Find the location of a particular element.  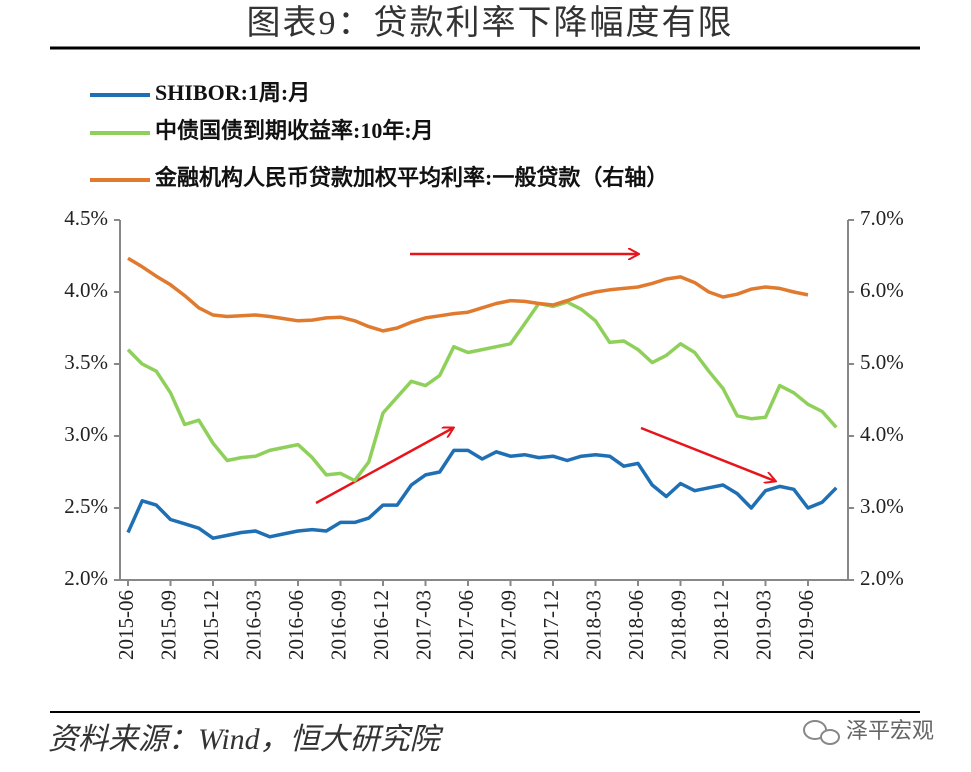

y-tick-label: 2.0% is located at coordinates (86, 578).